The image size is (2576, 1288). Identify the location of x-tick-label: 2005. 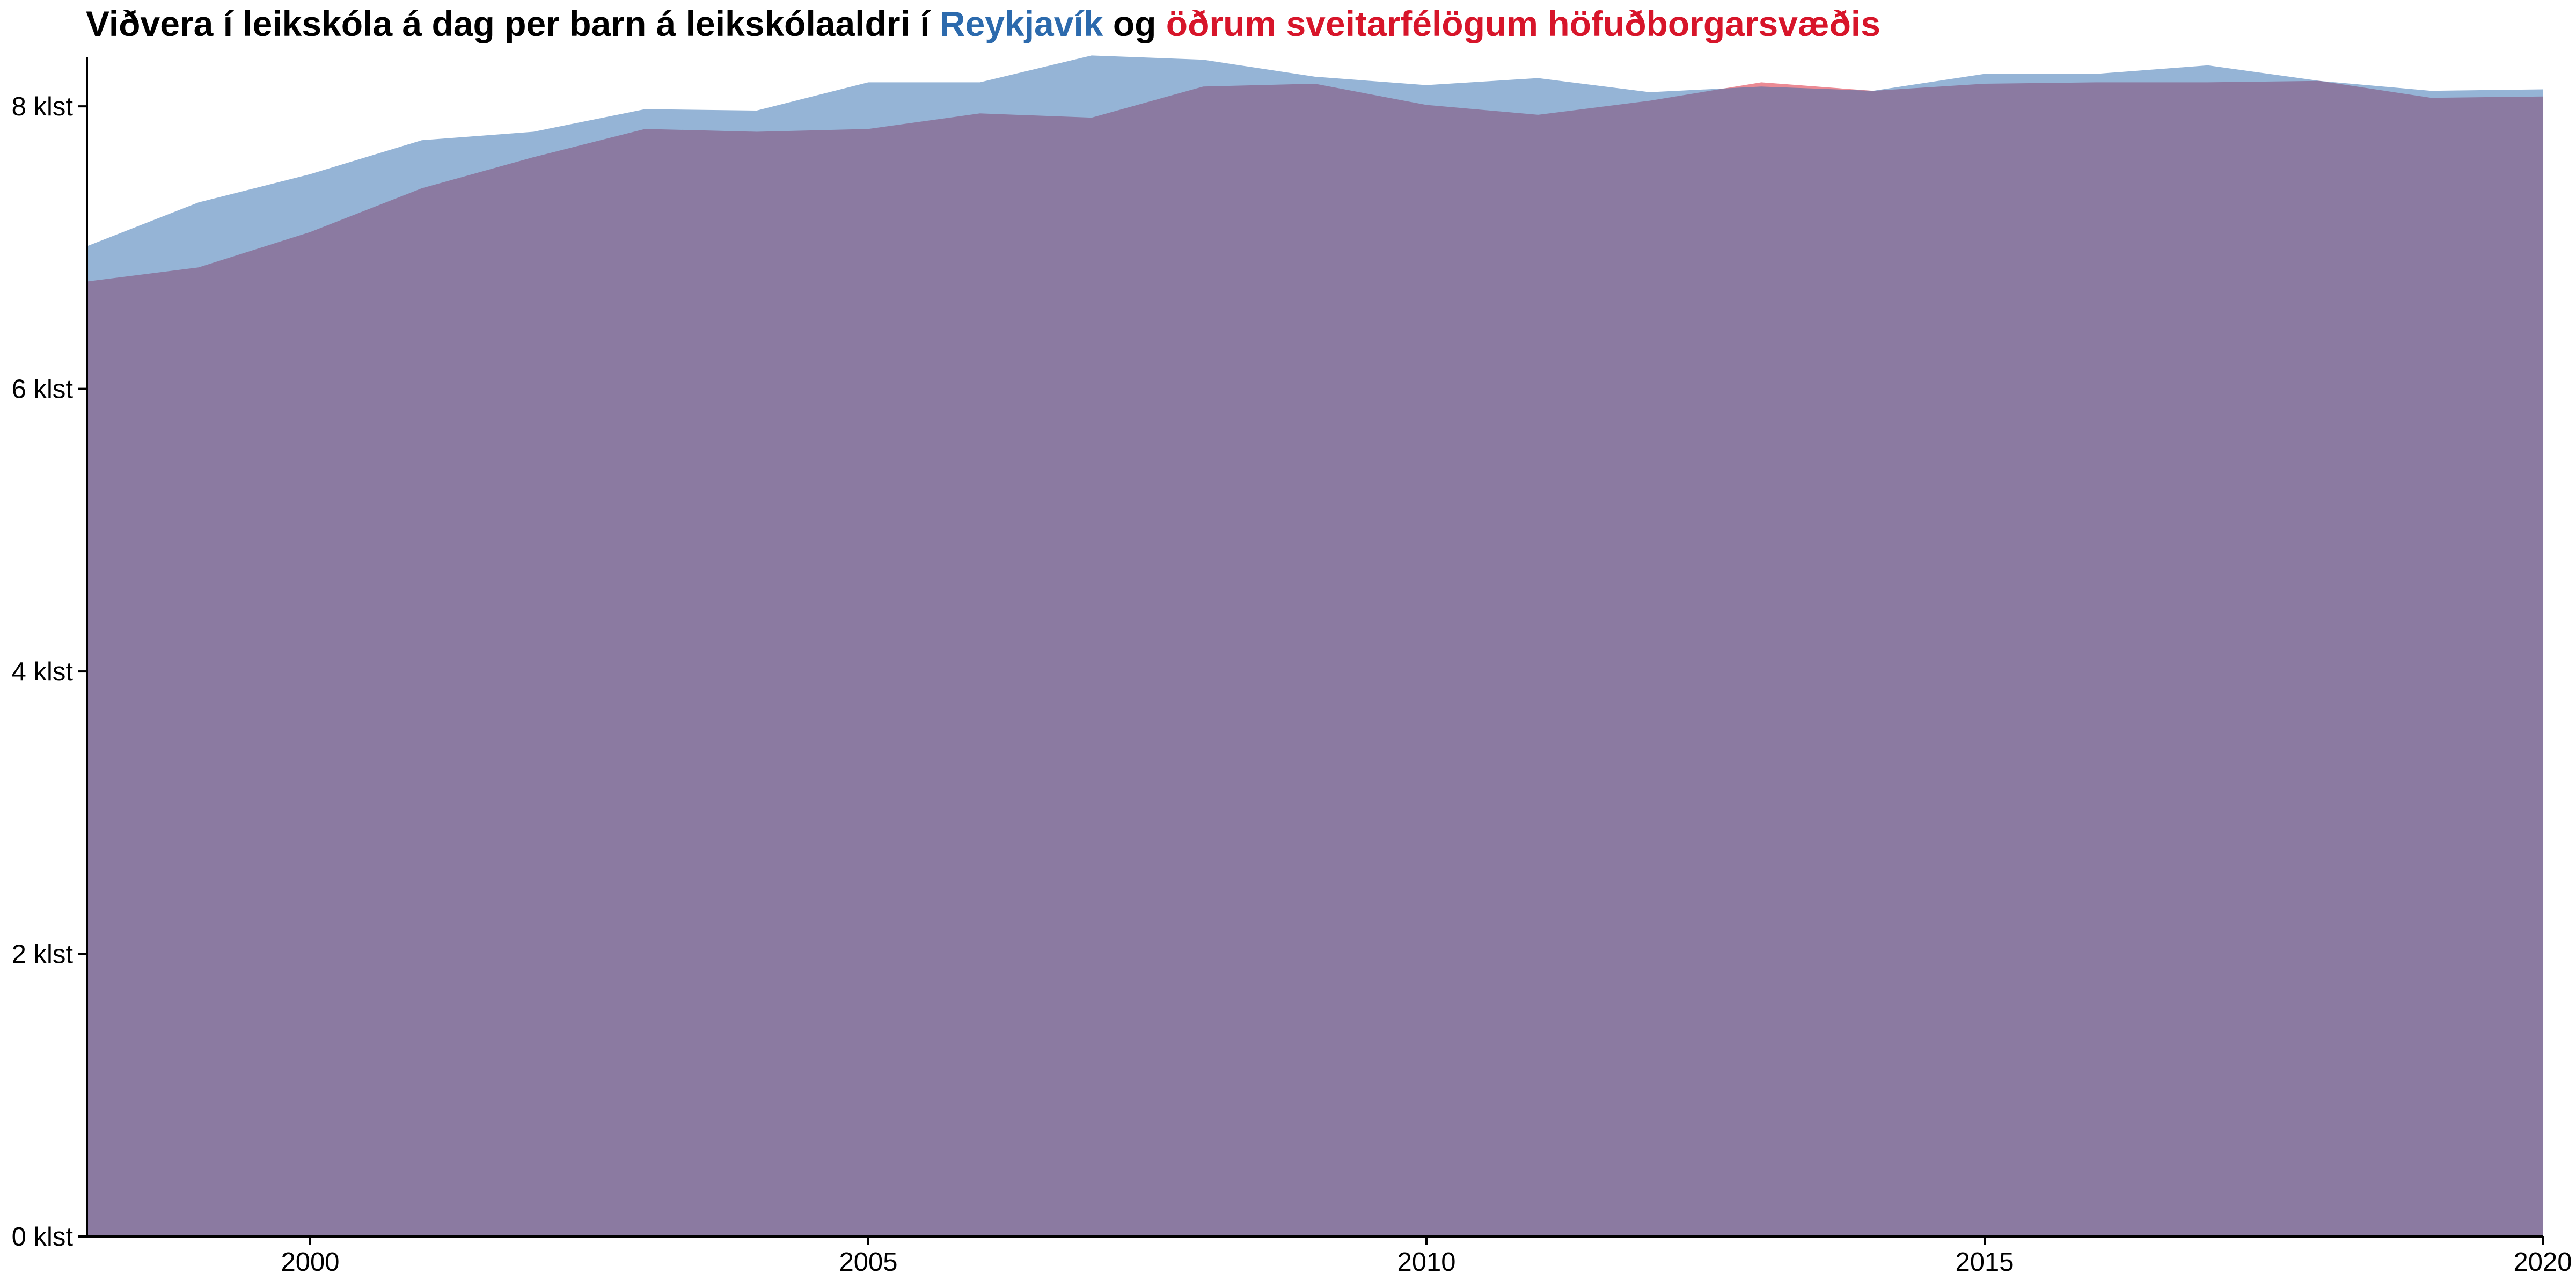
(868, 1262).